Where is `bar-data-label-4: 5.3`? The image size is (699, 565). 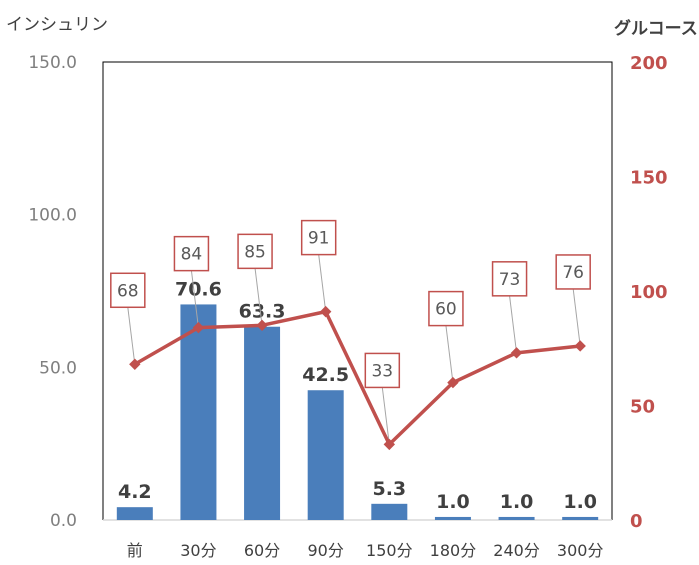 bar-data-label-4: 5.3 is located at coordinates (389, 489).